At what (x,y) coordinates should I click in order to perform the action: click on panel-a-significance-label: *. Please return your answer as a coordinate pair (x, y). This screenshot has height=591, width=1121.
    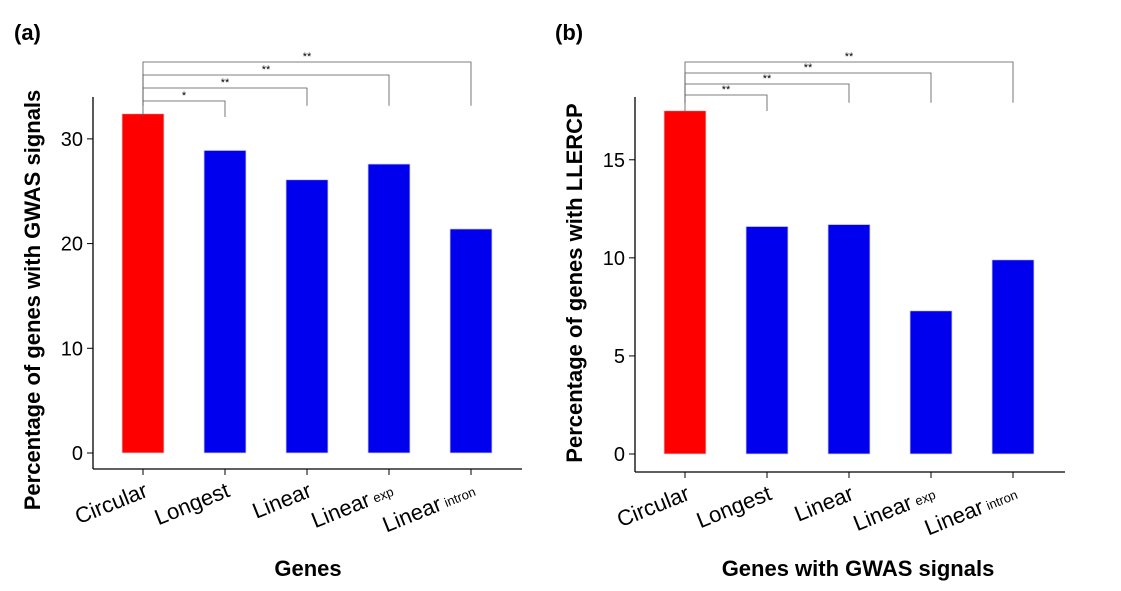
    Looking at the image, I should click on (184, 96).